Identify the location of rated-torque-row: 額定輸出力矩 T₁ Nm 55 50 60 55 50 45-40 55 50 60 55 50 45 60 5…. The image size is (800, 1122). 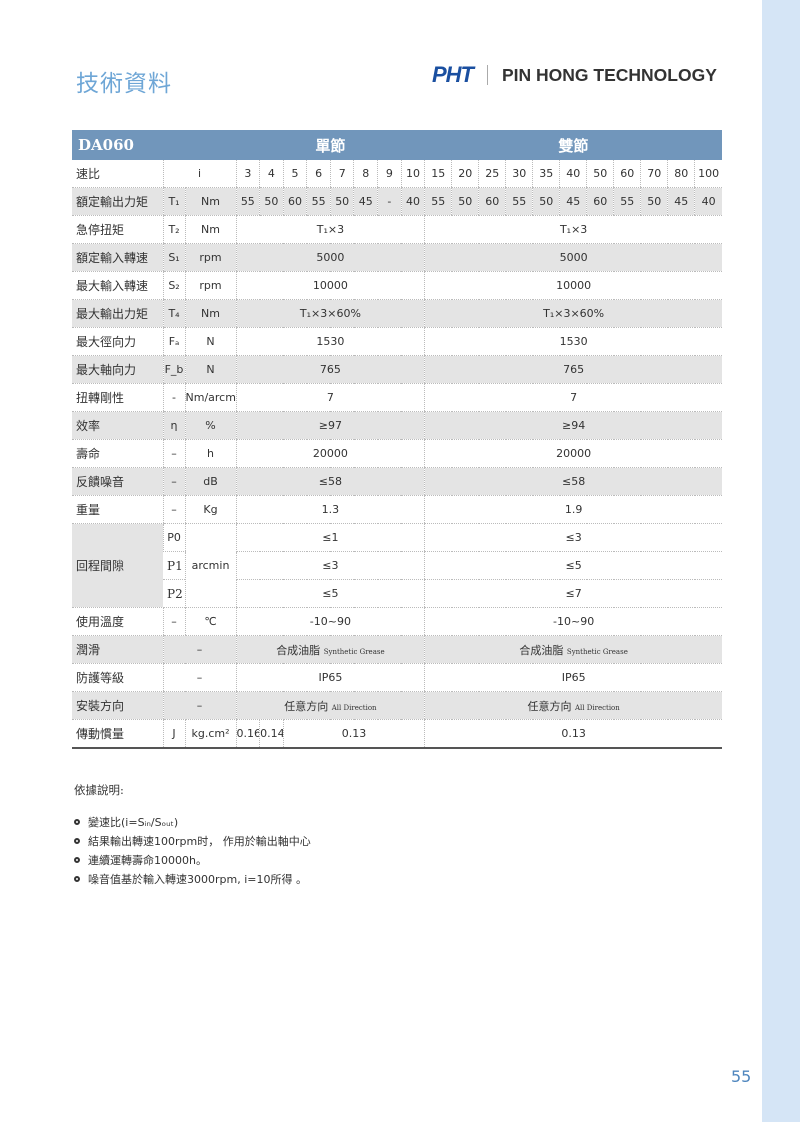
(397, 201).